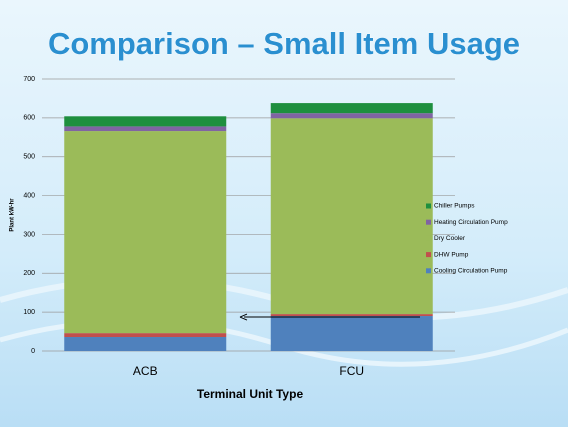  What do you see at coordinates (450, 238) in the screenshot?
I see `legend-label: Dry Cooler` at bounding box center [450, 238].